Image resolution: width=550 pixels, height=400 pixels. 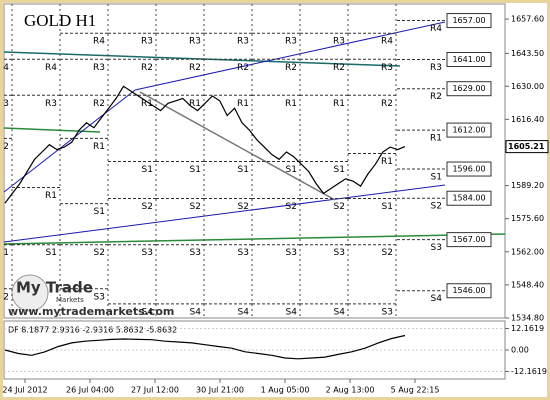 I want to click on x-tick-label: 27 Jul 12:00, so click(x=155, y=390).